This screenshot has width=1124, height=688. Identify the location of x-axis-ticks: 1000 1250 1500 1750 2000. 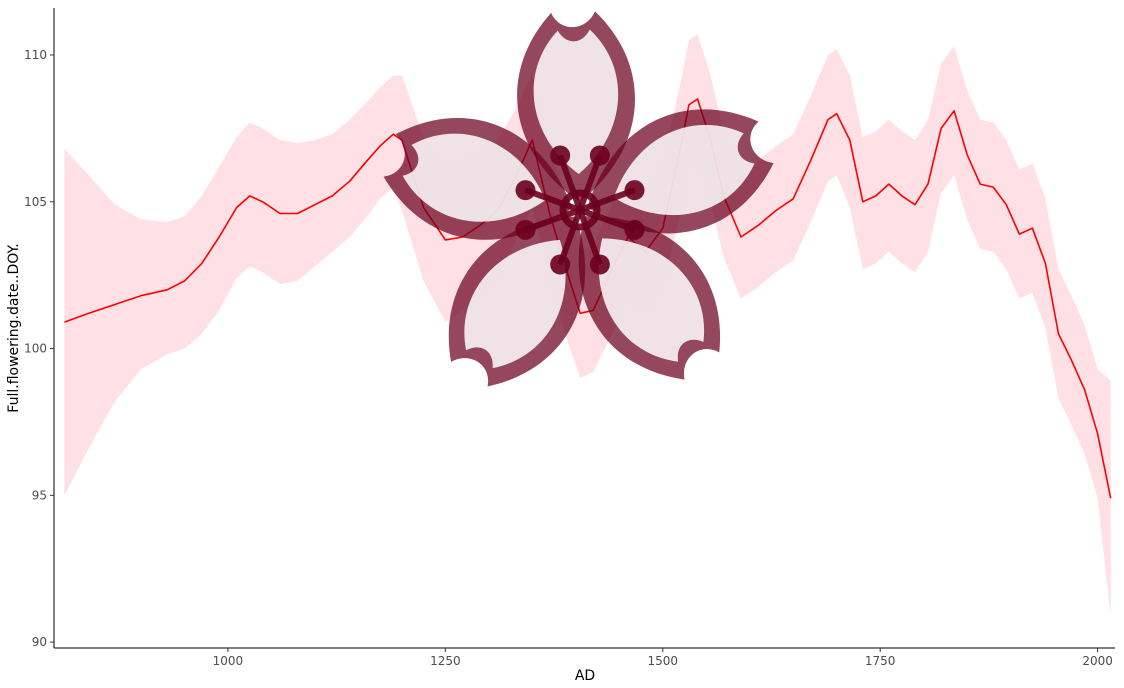
(663, 658).